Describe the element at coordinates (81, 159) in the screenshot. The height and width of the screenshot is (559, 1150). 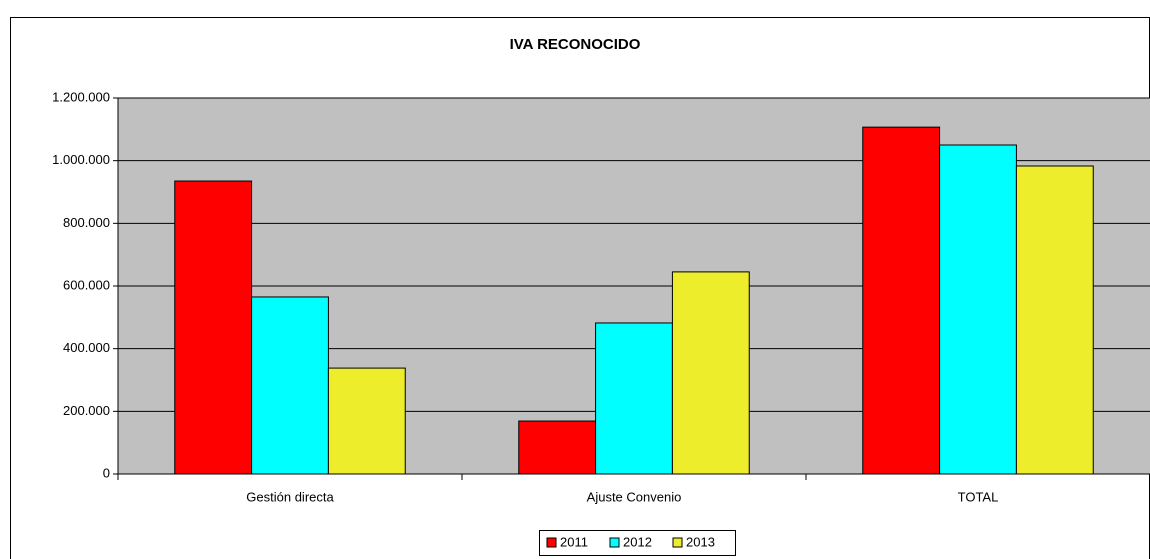
I see `y-tick-label: 1.000.000` at that location.